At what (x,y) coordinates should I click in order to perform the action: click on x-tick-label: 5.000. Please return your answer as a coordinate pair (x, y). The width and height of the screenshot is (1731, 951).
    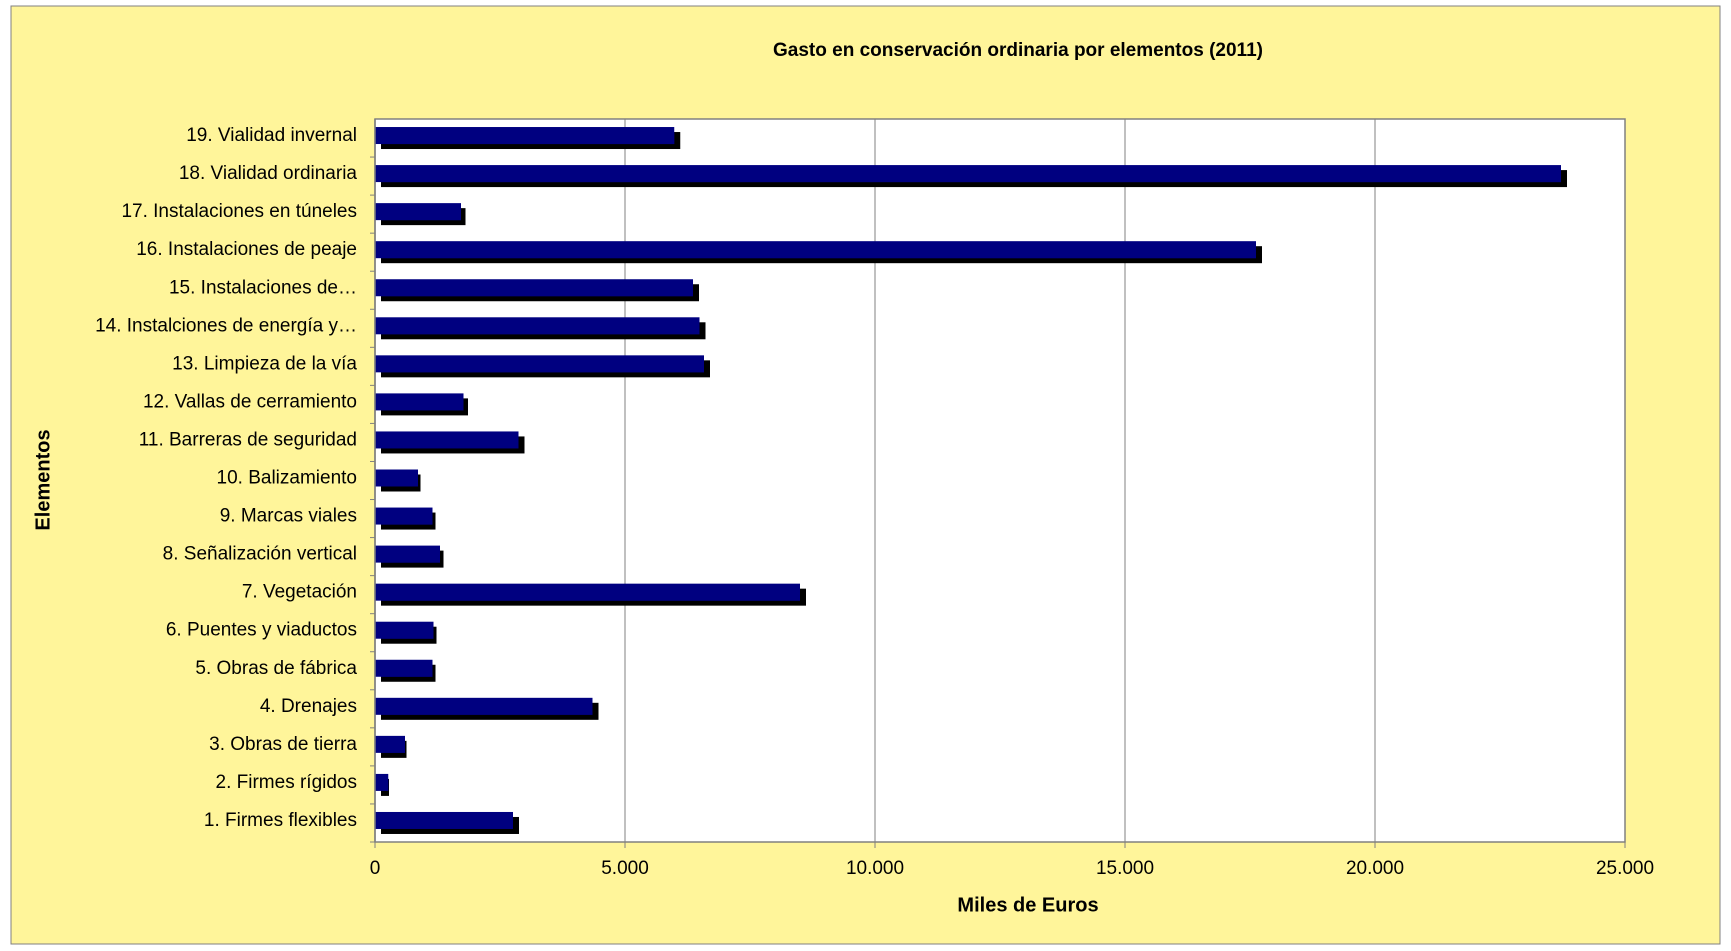
    Looking at the image, I should click on (625, 868).